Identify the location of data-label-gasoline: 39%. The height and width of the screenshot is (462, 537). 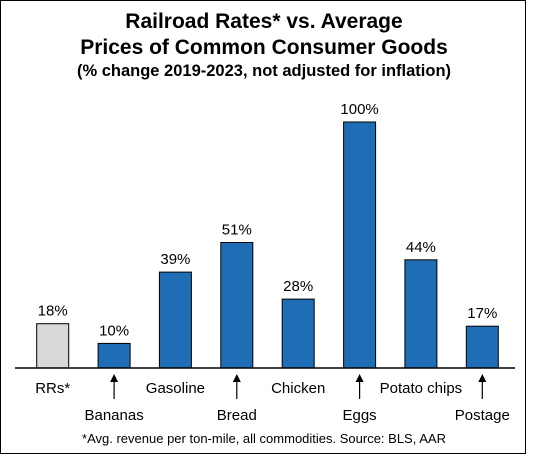
(175, 259).